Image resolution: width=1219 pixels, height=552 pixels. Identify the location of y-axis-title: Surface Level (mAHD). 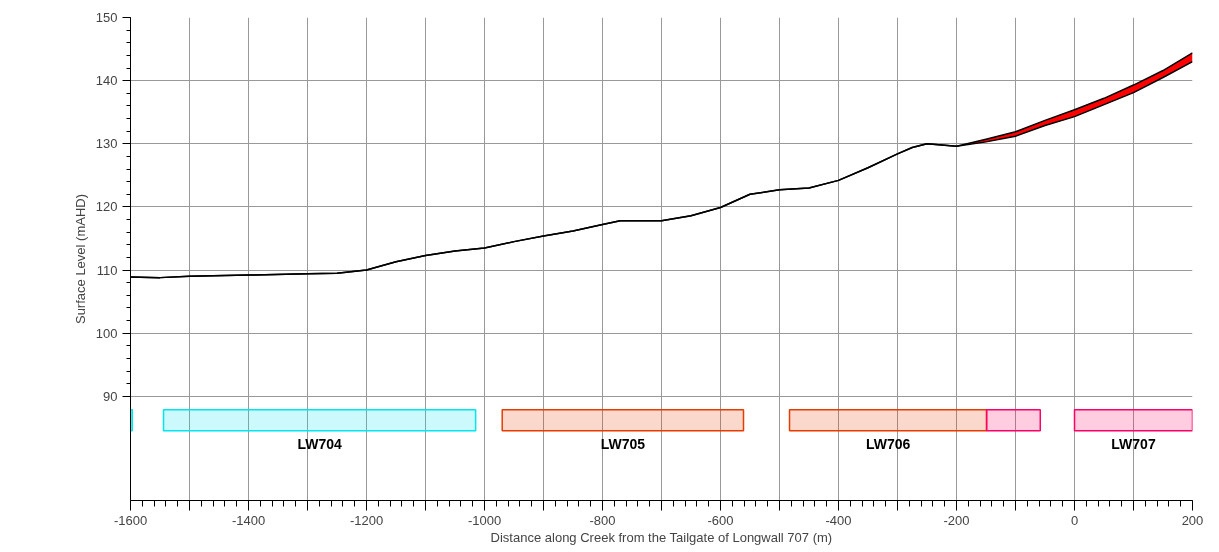
(80, 259).